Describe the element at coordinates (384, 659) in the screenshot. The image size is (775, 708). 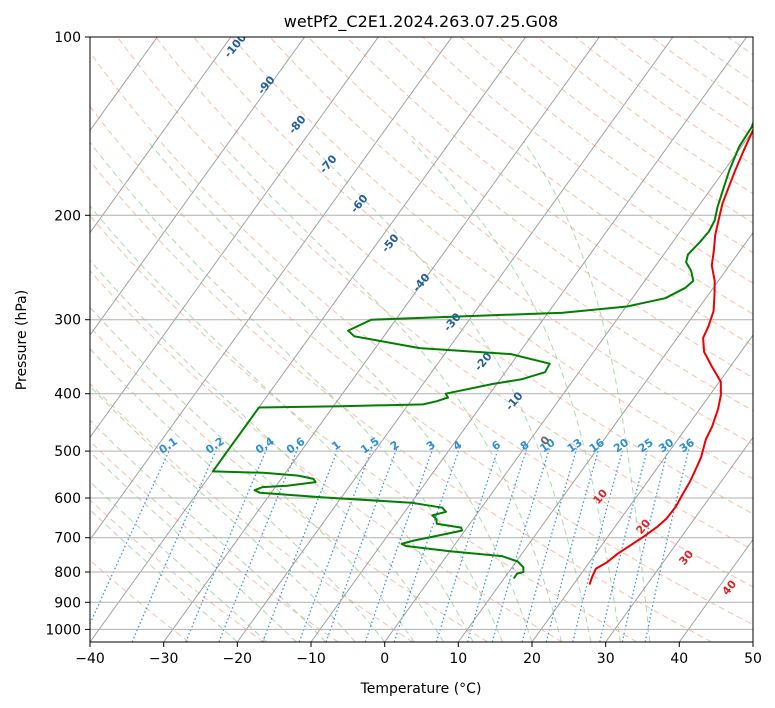
I see `x-tick-label: 0` at that location.